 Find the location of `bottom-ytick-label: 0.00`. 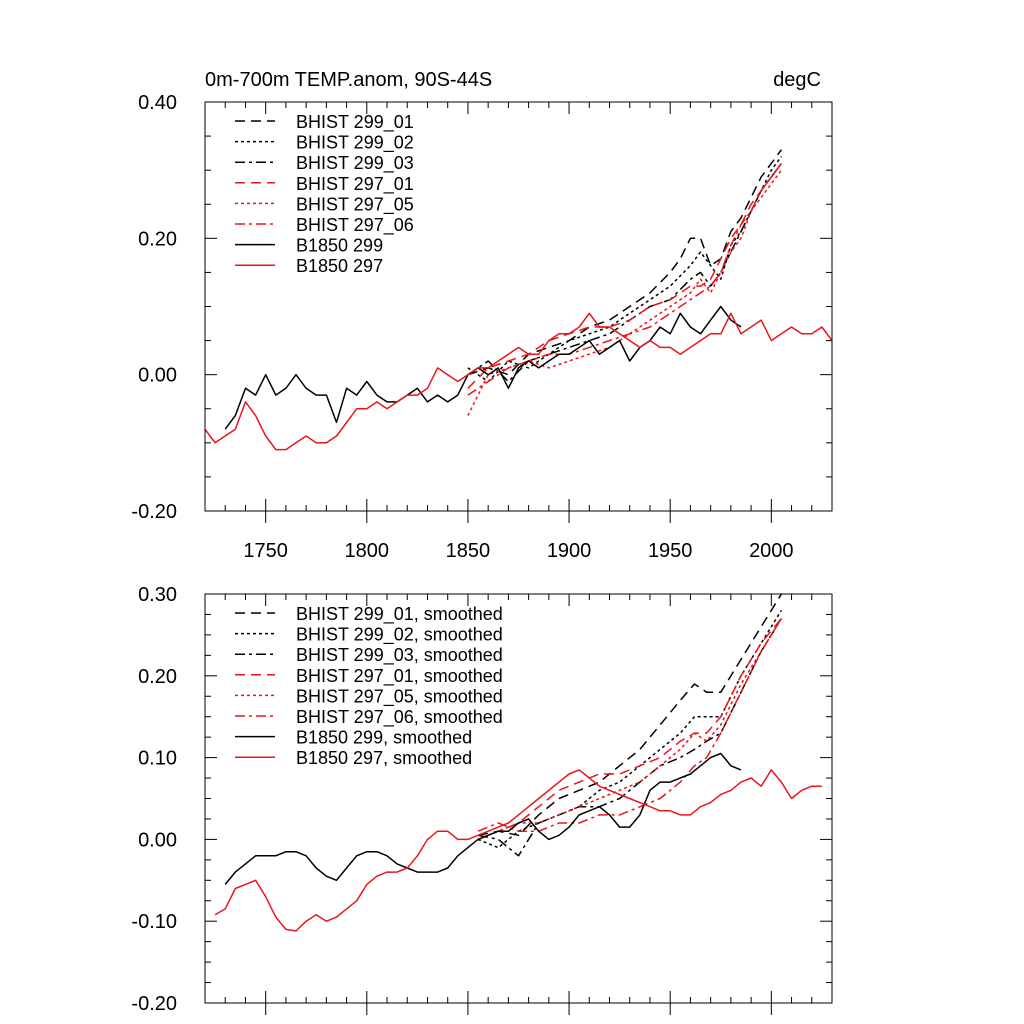

bottom-ytick-label: 0.00 is located at coordinates (157, 840).